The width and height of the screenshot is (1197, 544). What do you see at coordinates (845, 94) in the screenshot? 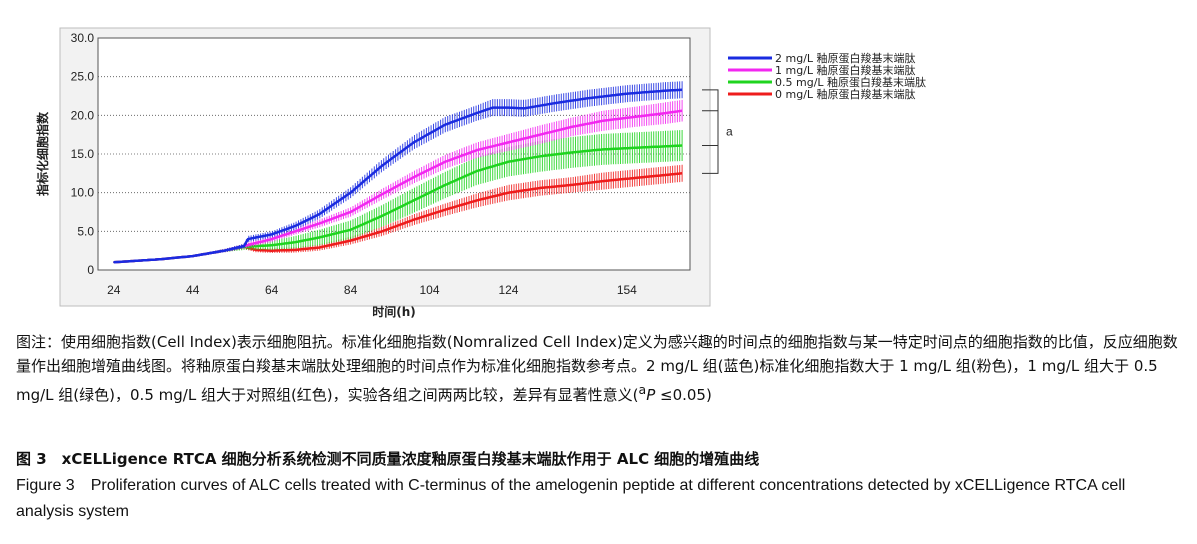
I see `legend-label: 0 mg/L 釉原蛋白羧基末端肽` at bounding box center [845, 94].